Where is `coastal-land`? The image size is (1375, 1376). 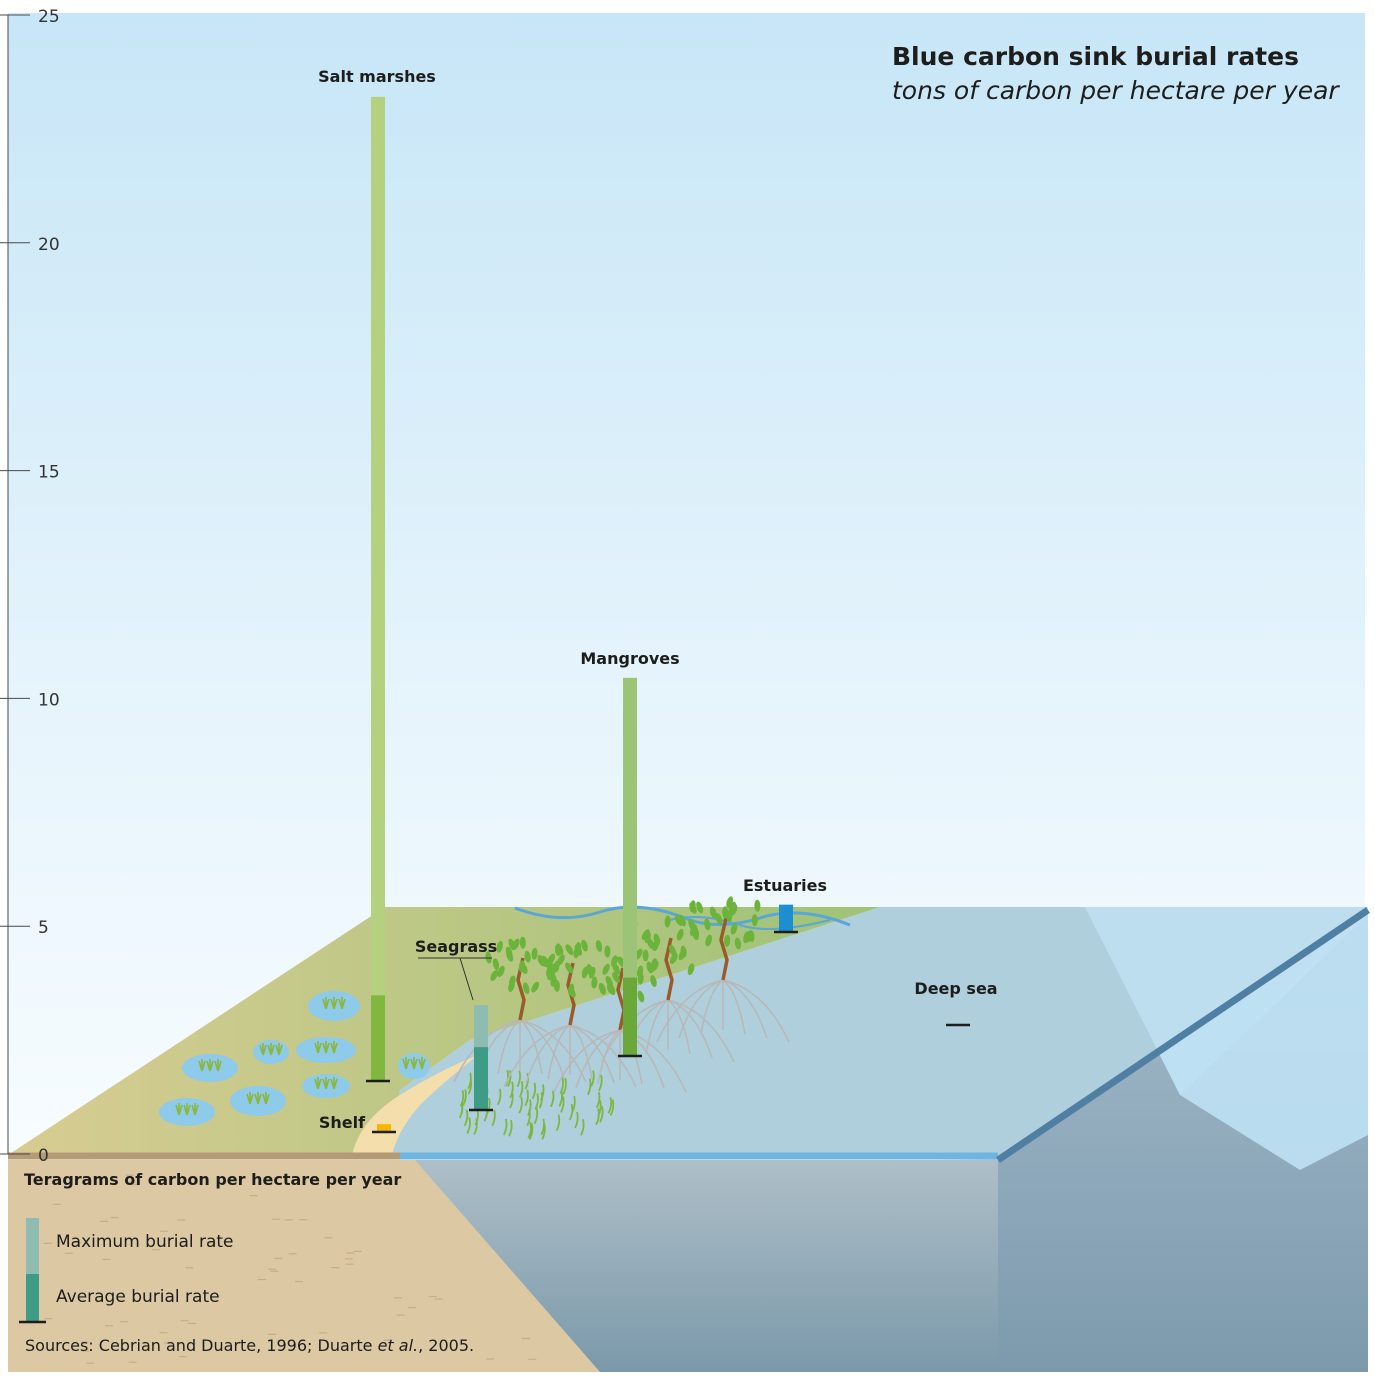 coastal-land is located at coordinates (444, 1031).